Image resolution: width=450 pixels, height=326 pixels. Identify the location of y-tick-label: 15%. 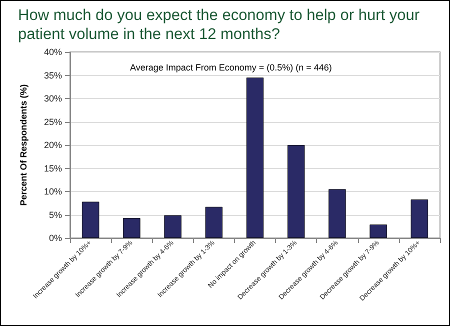
(53, 168).